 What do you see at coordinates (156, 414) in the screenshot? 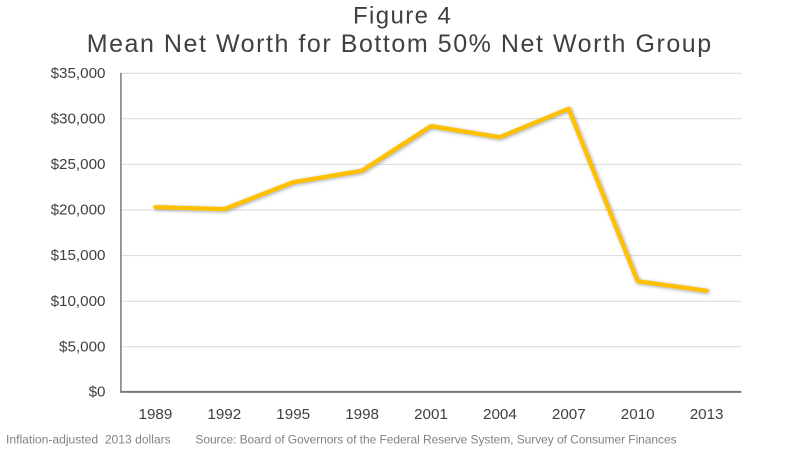
I see `svg-text: 1989` at bounding box center [156, 414].